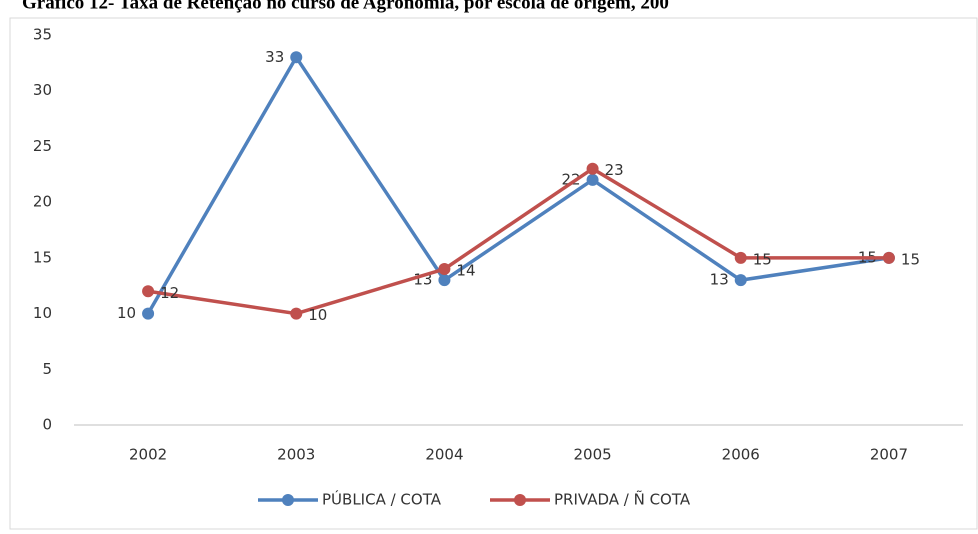  What do you see at coordinates (592, 455) in the screenshot?
I see `x-tick-label: 2005` at bounding box center [592, 455].